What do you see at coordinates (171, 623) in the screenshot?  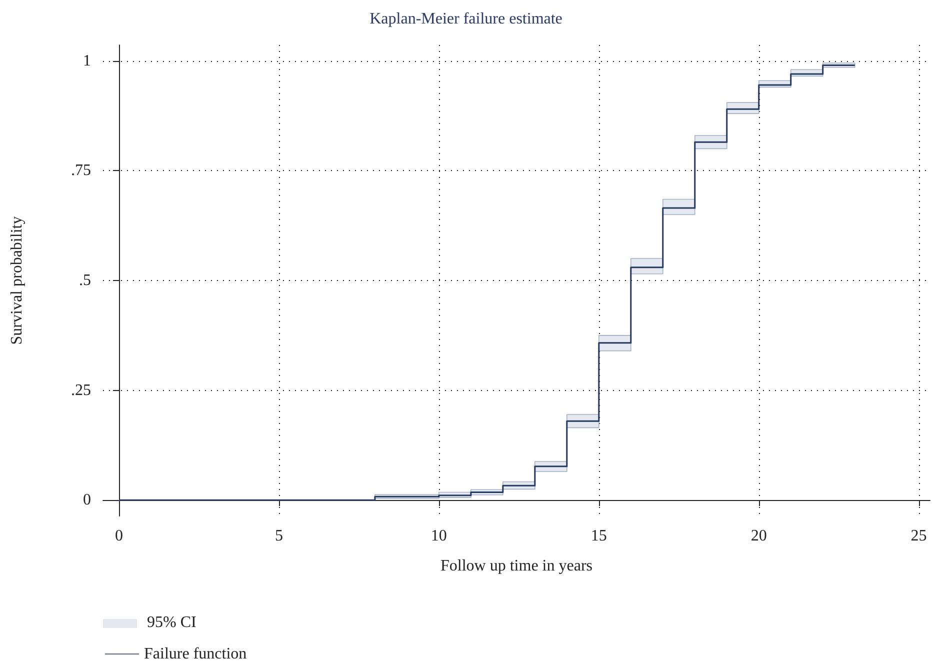 I see `text: 95% CI` at bounding box center [171, 623].